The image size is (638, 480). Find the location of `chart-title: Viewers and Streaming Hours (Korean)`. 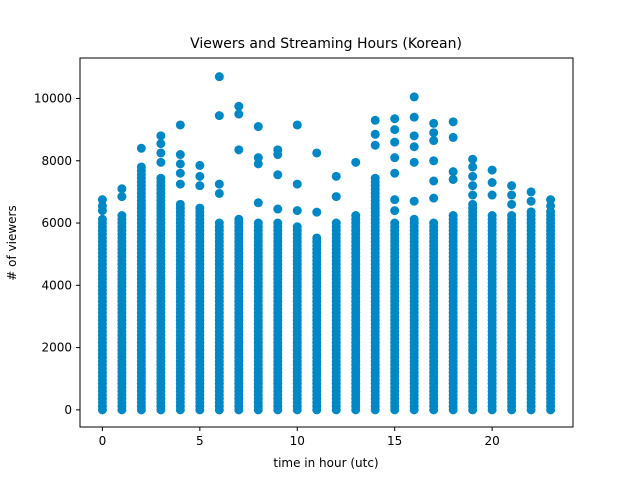

chart-title: Viewers and Streaming Hours (Korean) is located at coordinates (326, 44).